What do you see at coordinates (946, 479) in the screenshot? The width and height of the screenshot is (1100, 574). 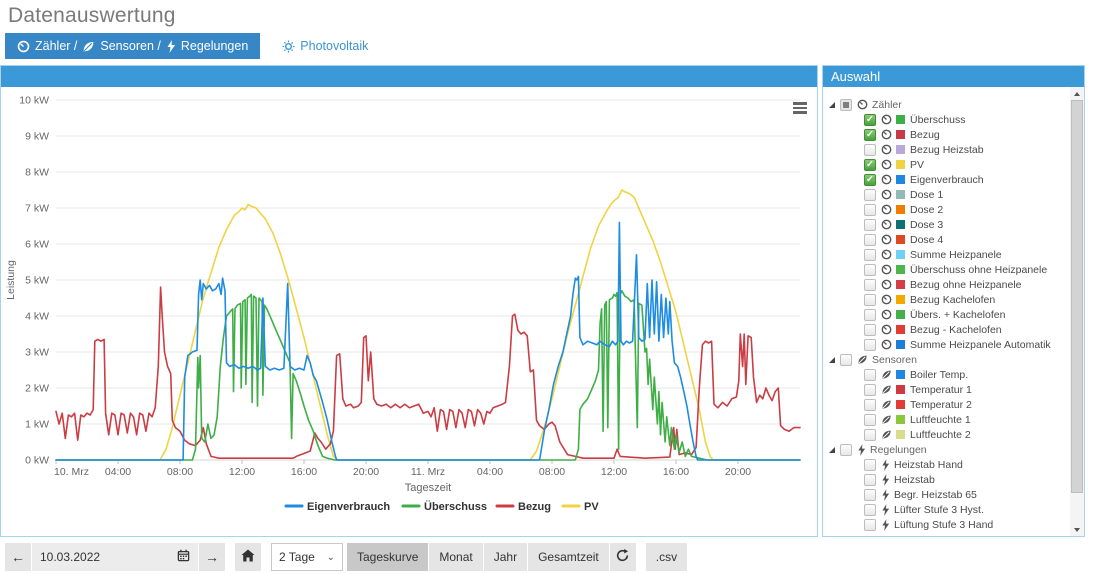 I see `tree-item-row: Heizstab` at bounding box center [946, 479].